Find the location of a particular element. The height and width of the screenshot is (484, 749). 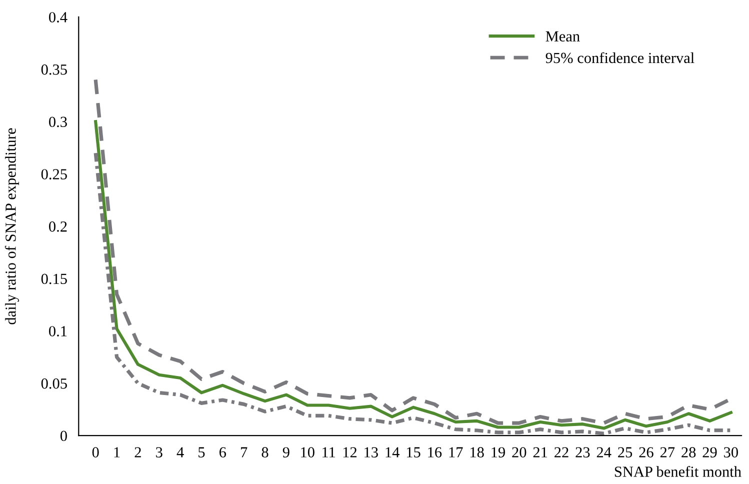

x-tick-label: 27 is located at coordinates (667, 452).